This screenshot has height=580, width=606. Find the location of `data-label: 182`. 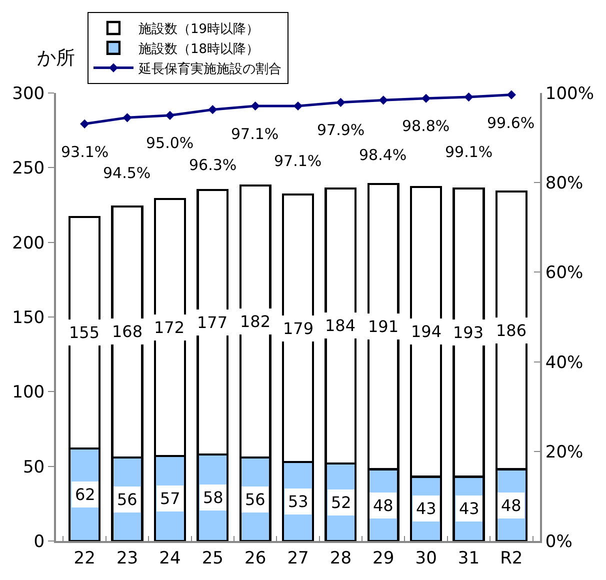

data-label: 182 is located at coordinates (255, 321).